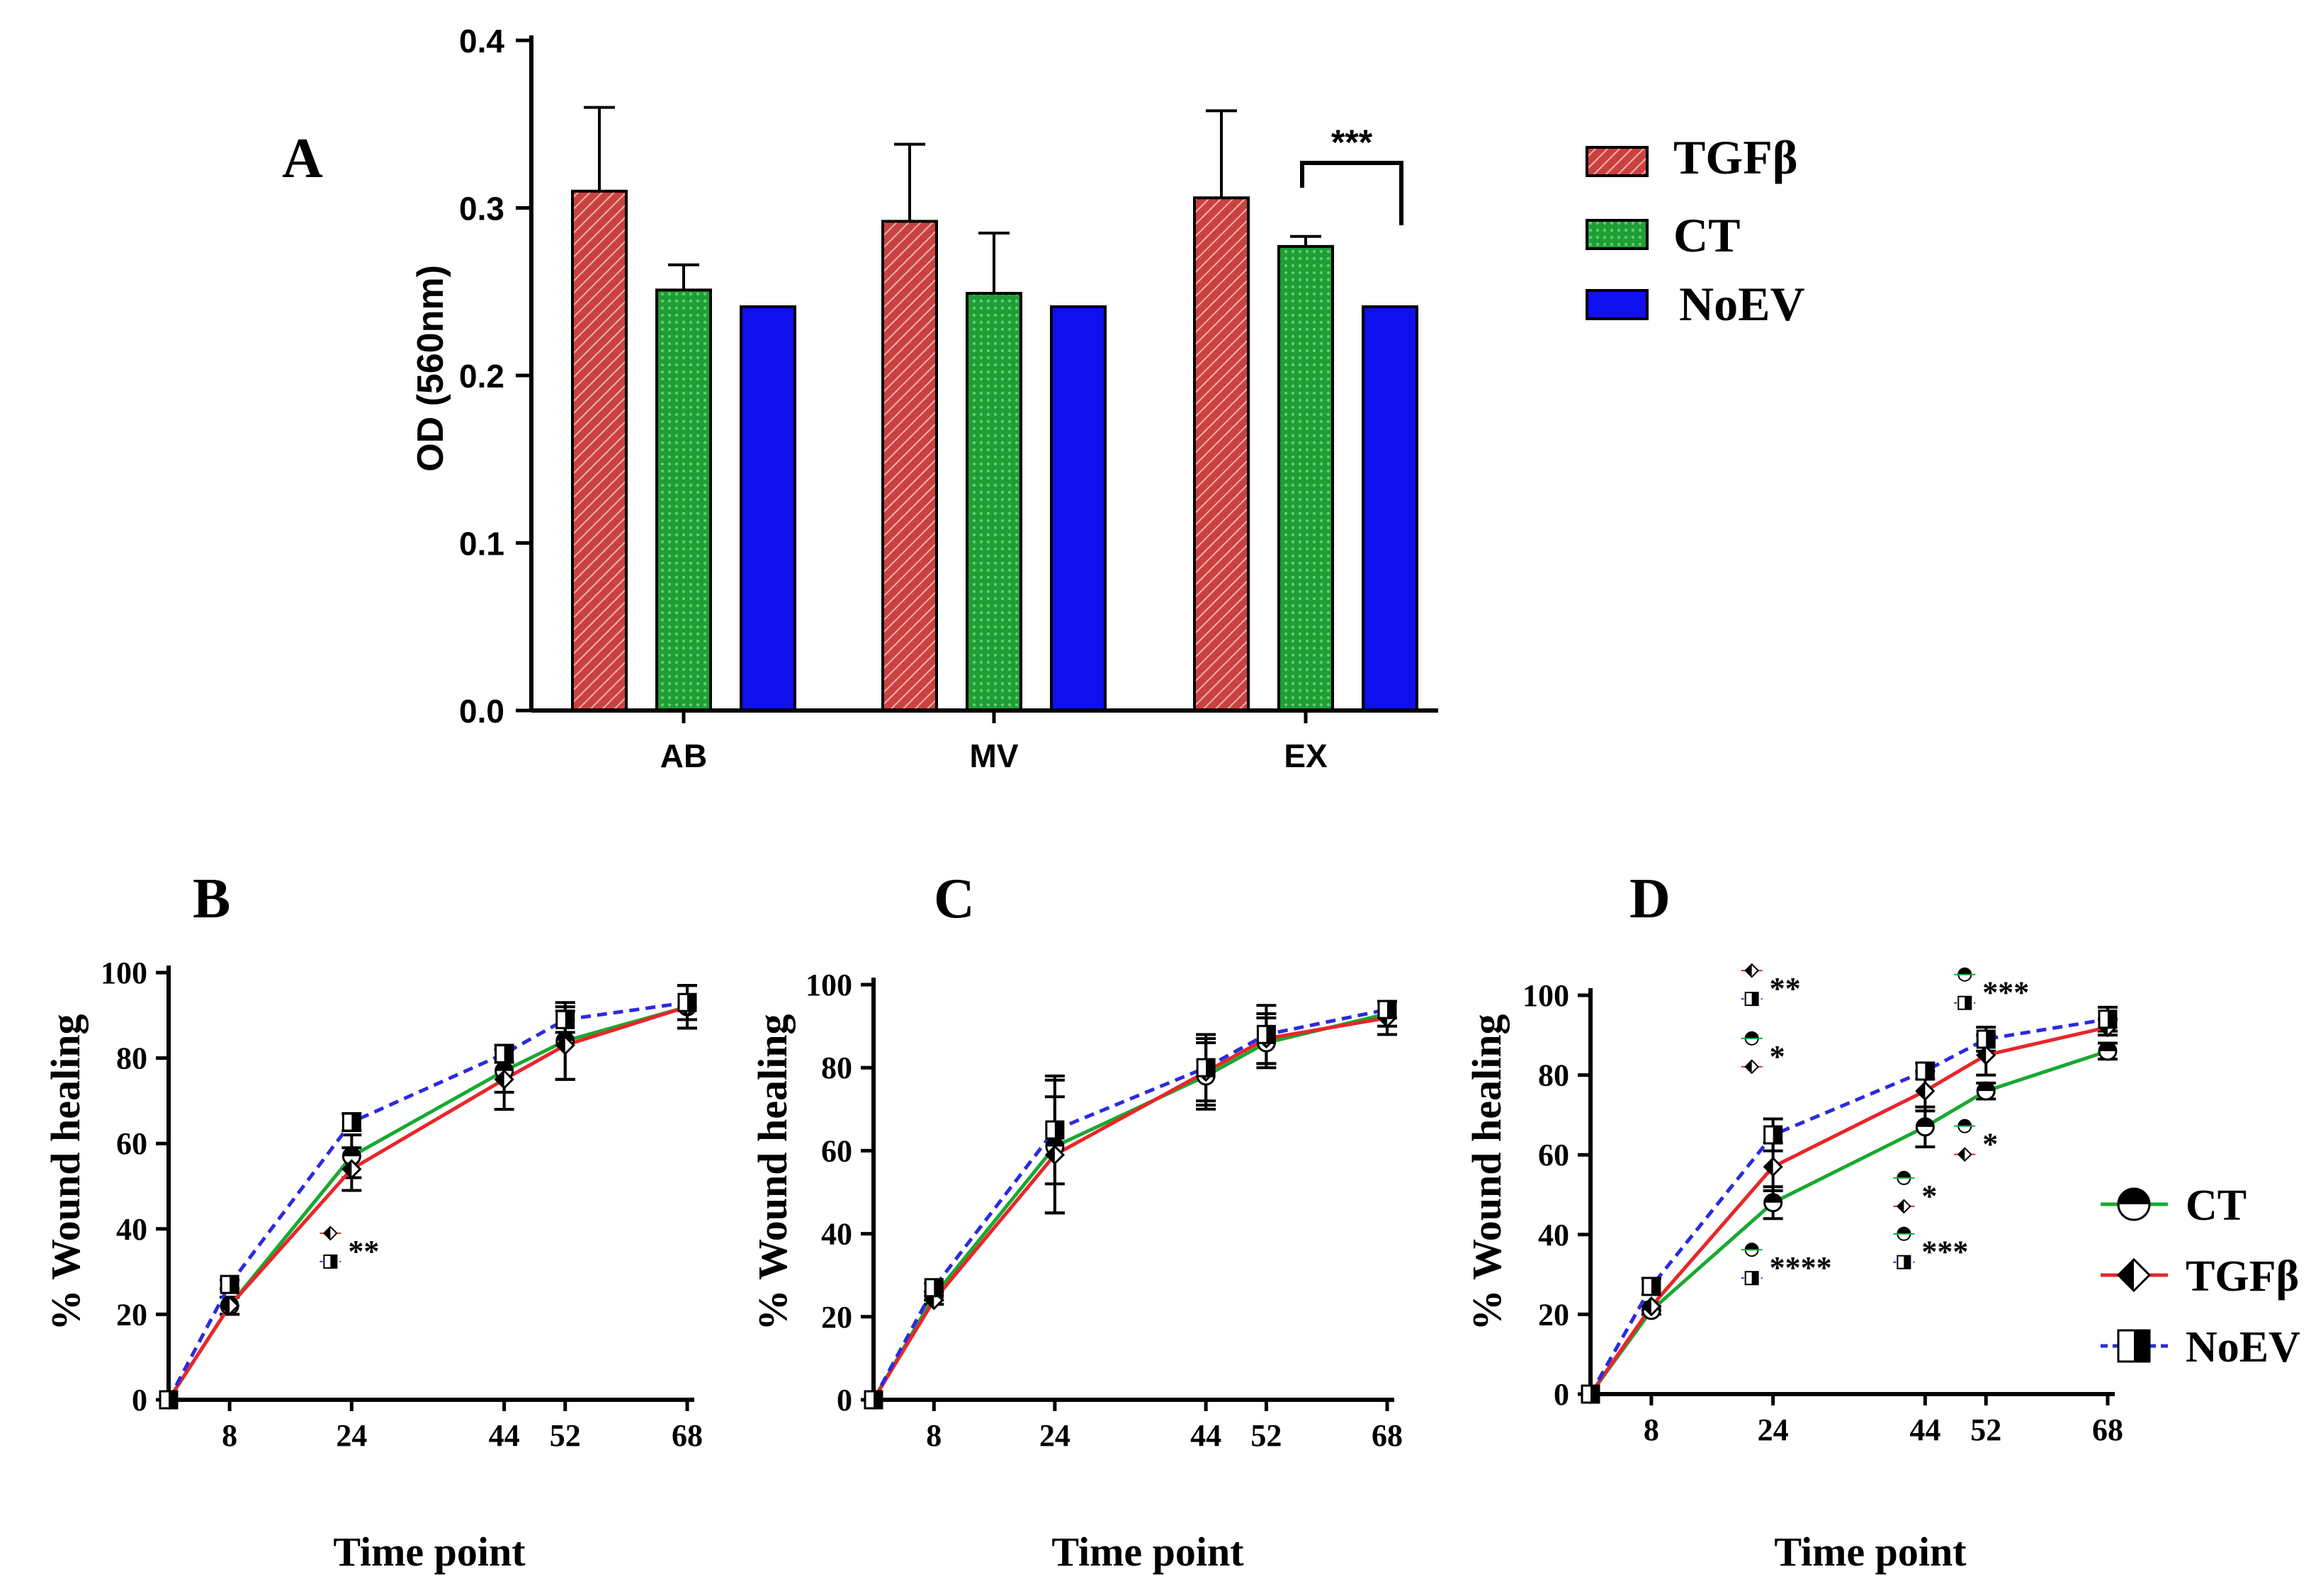  What do you see at coordinates (1651, 1430) in the screenshot?
I see `xtick-label-d: 8` at bounding box center [1651, 1430].